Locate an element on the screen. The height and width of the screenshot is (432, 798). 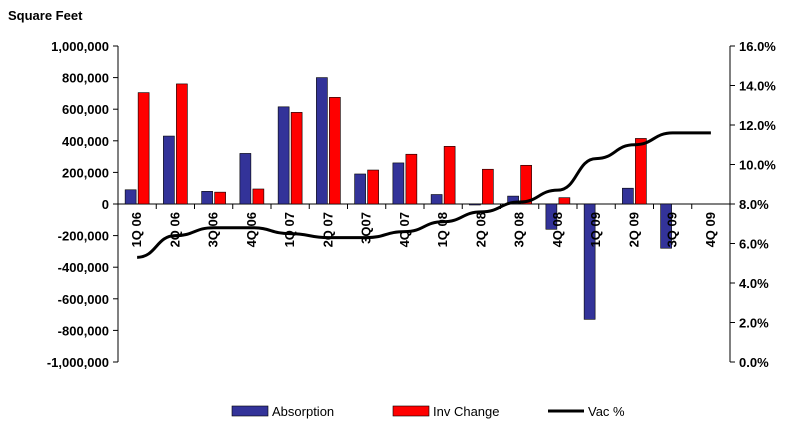
legend-label: Absorption is located at coordinates (303, 411).